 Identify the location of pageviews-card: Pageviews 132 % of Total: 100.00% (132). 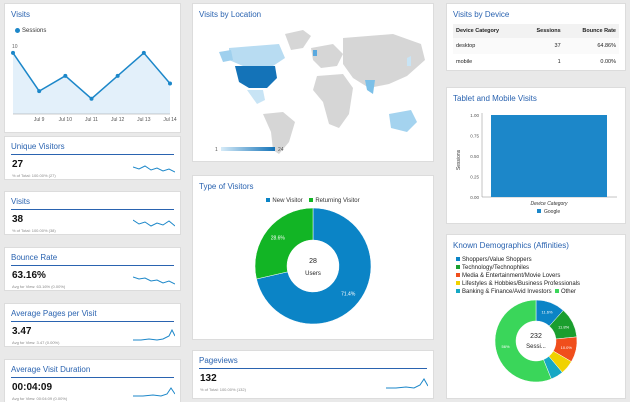
(313, 374).